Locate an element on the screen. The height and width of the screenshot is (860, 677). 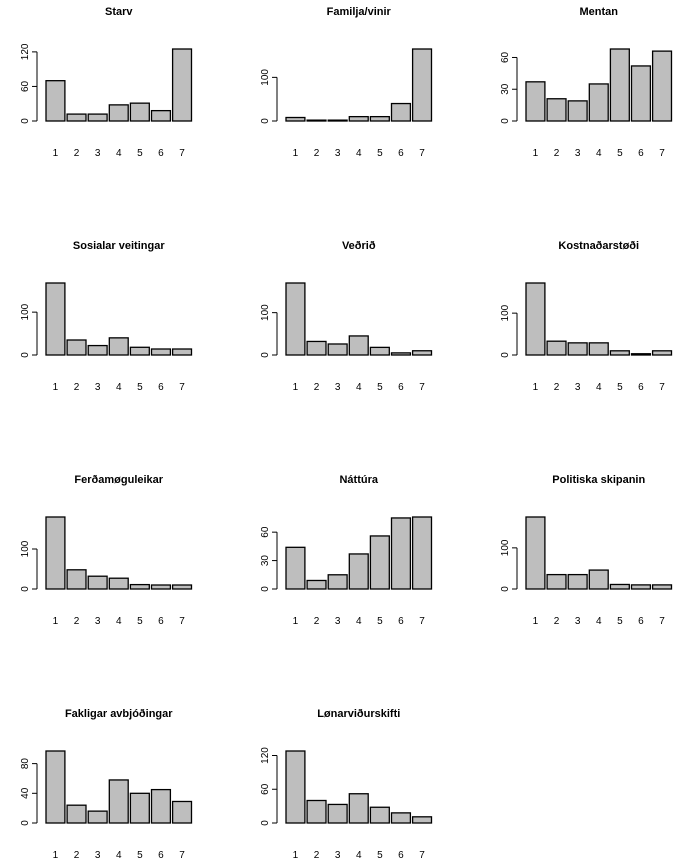
chart-title: Politiska skipanin is located at coordinates (598, 480).